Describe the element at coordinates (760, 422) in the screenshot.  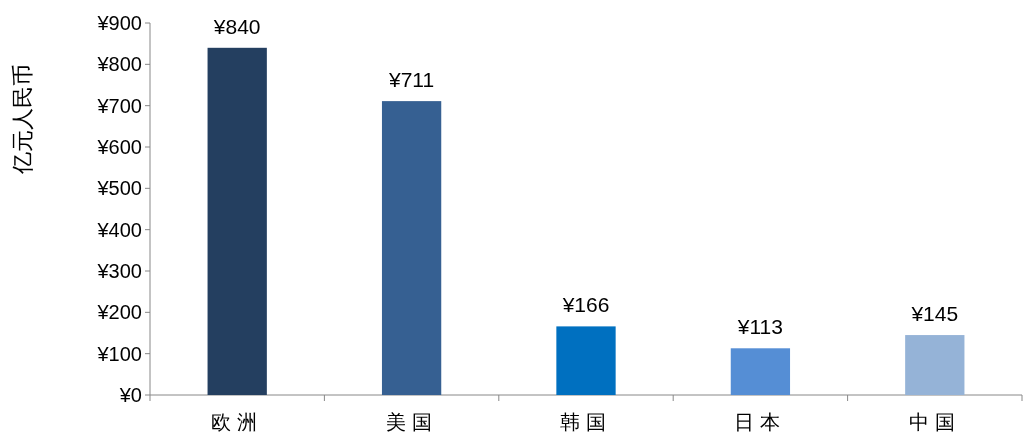
I see `x-tick-label: 日本` at that location.